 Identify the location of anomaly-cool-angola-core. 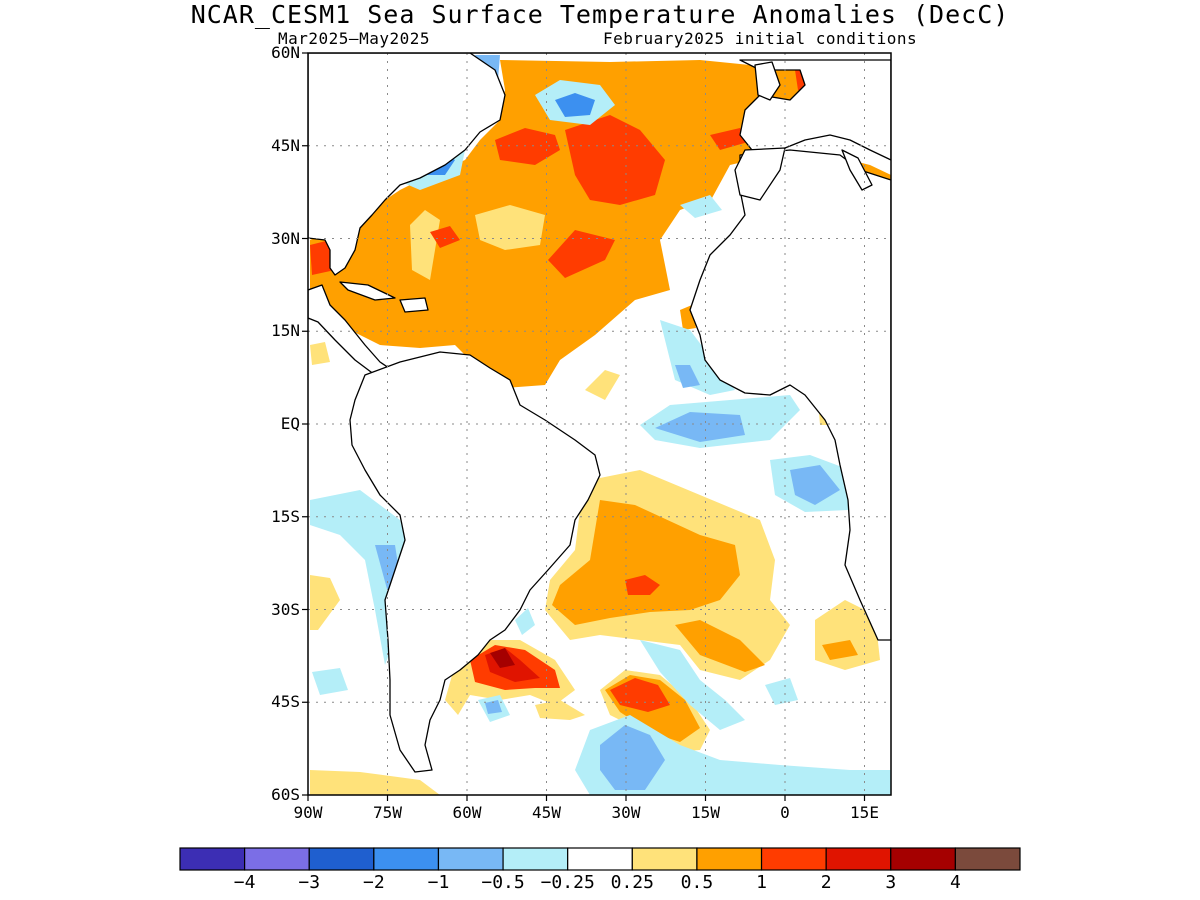
(815, 485).